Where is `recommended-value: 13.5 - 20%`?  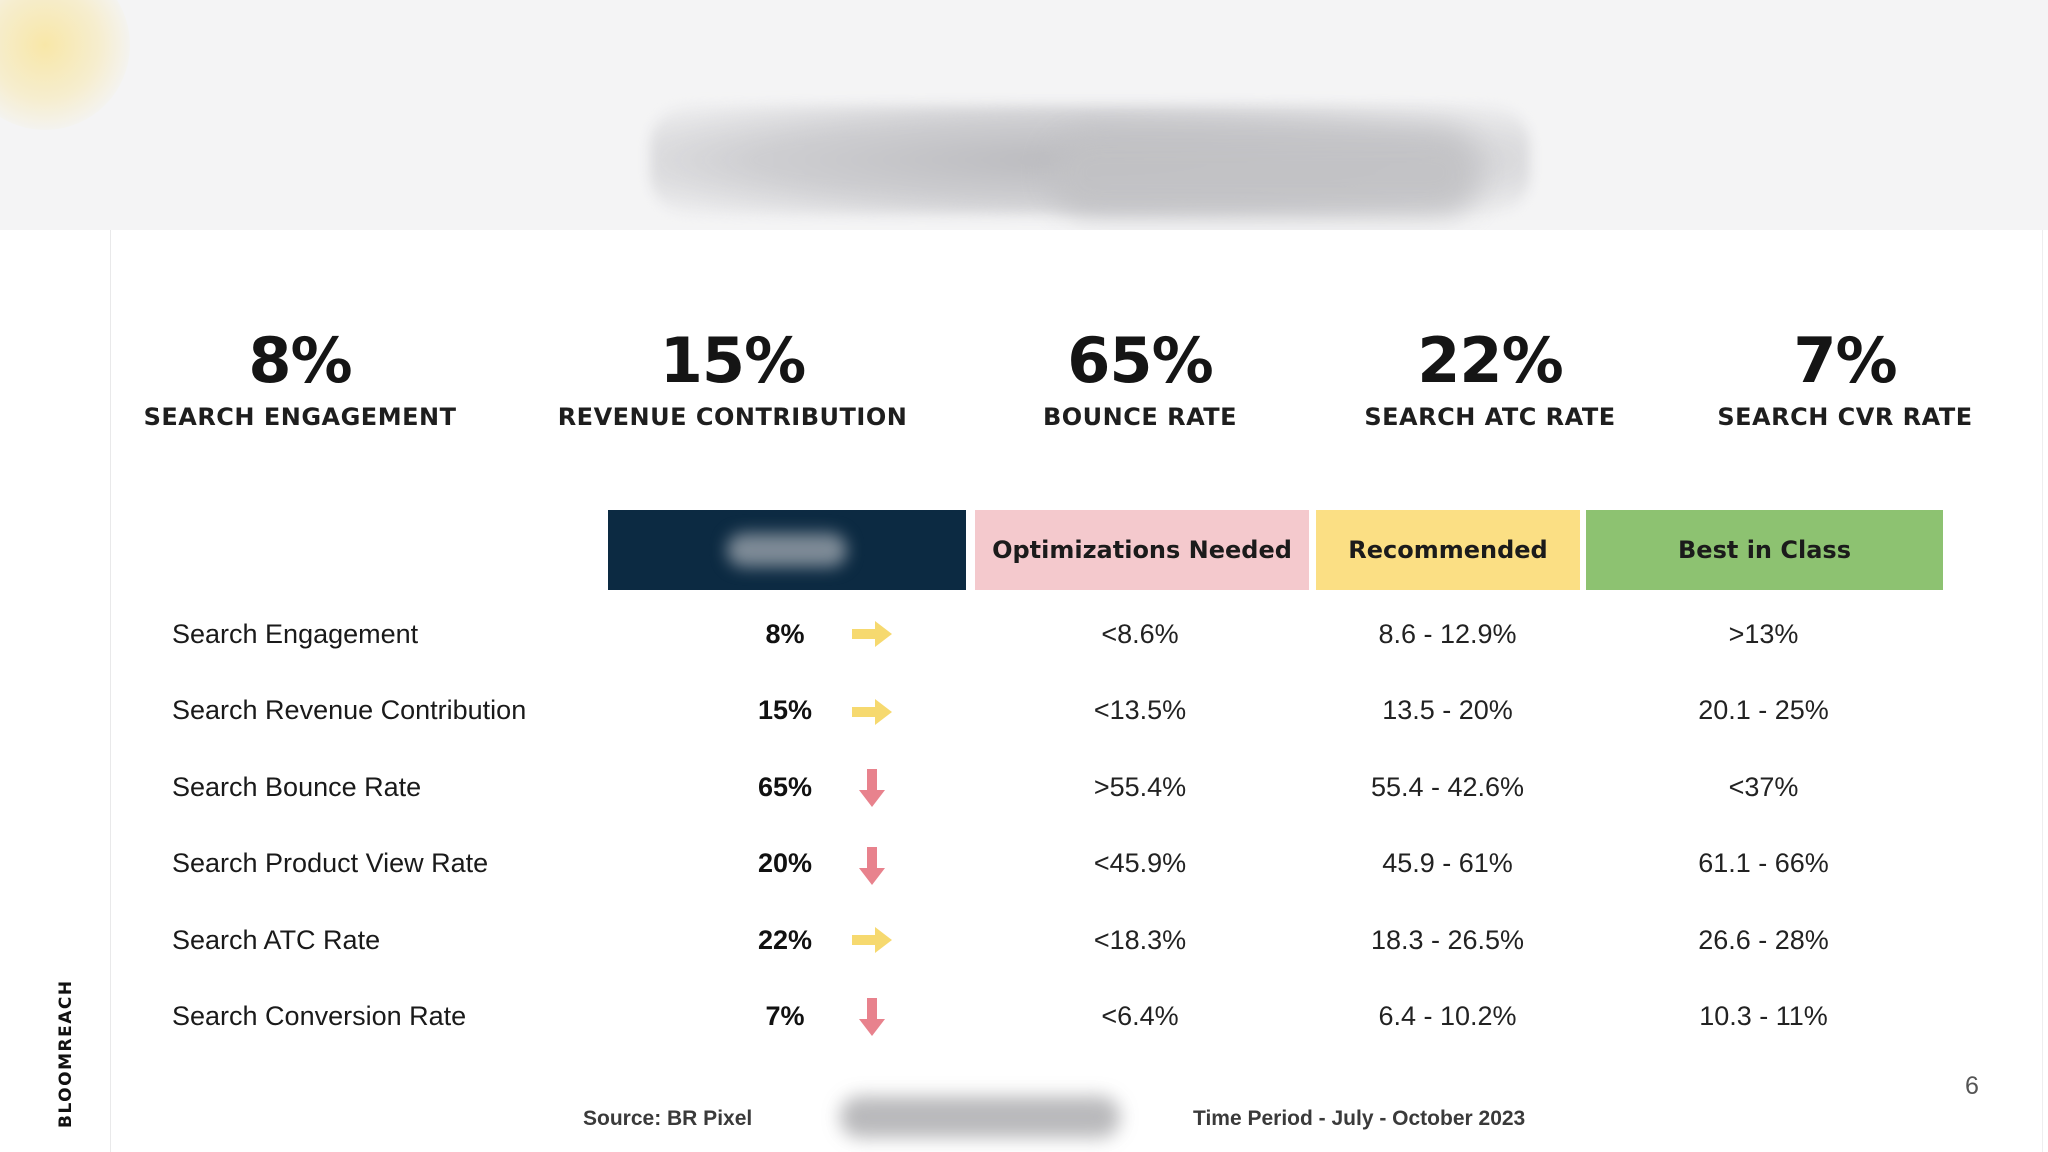
recommended-value: 13.5 - 20% is located at coordinates (1447, 710).